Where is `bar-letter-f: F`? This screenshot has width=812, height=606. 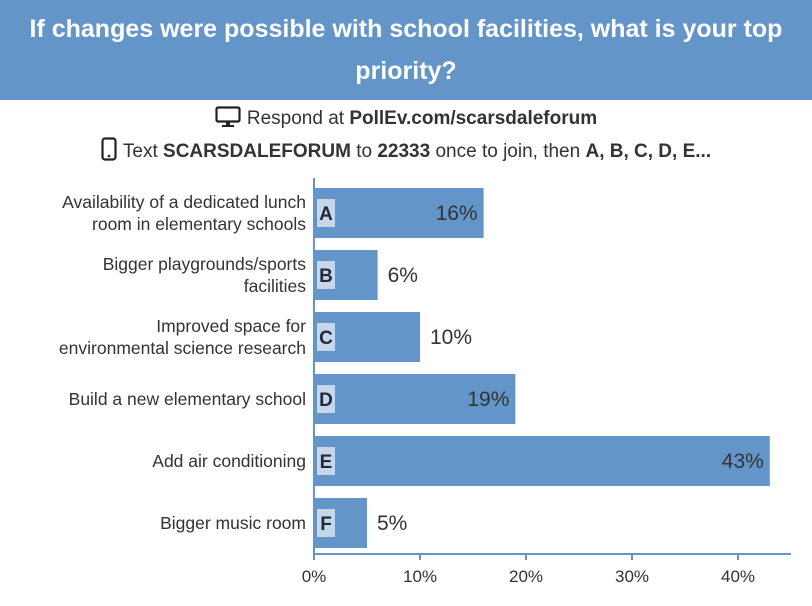
bar-letter-f: F is located at coordinates (326, 524).